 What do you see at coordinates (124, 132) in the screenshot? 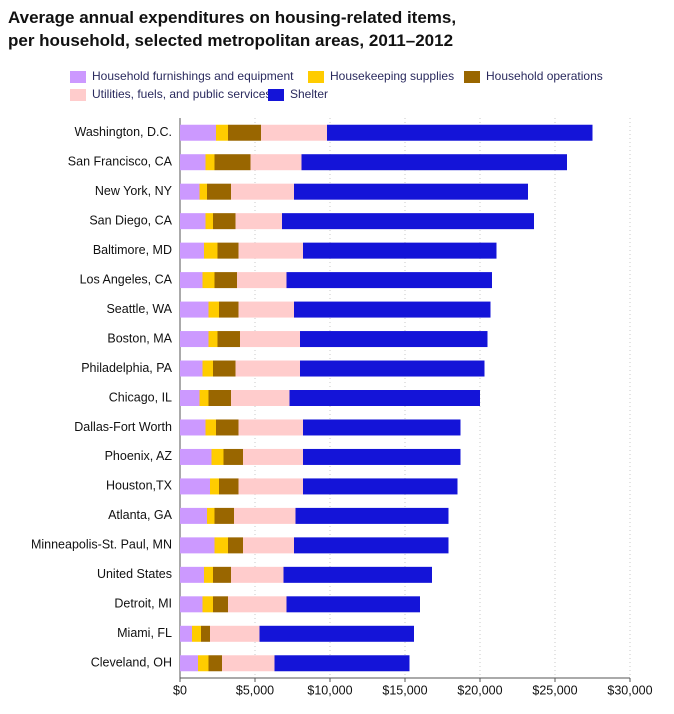
I see `y-tick-label: Washington, D.C.` at bounding box center [124, 132].